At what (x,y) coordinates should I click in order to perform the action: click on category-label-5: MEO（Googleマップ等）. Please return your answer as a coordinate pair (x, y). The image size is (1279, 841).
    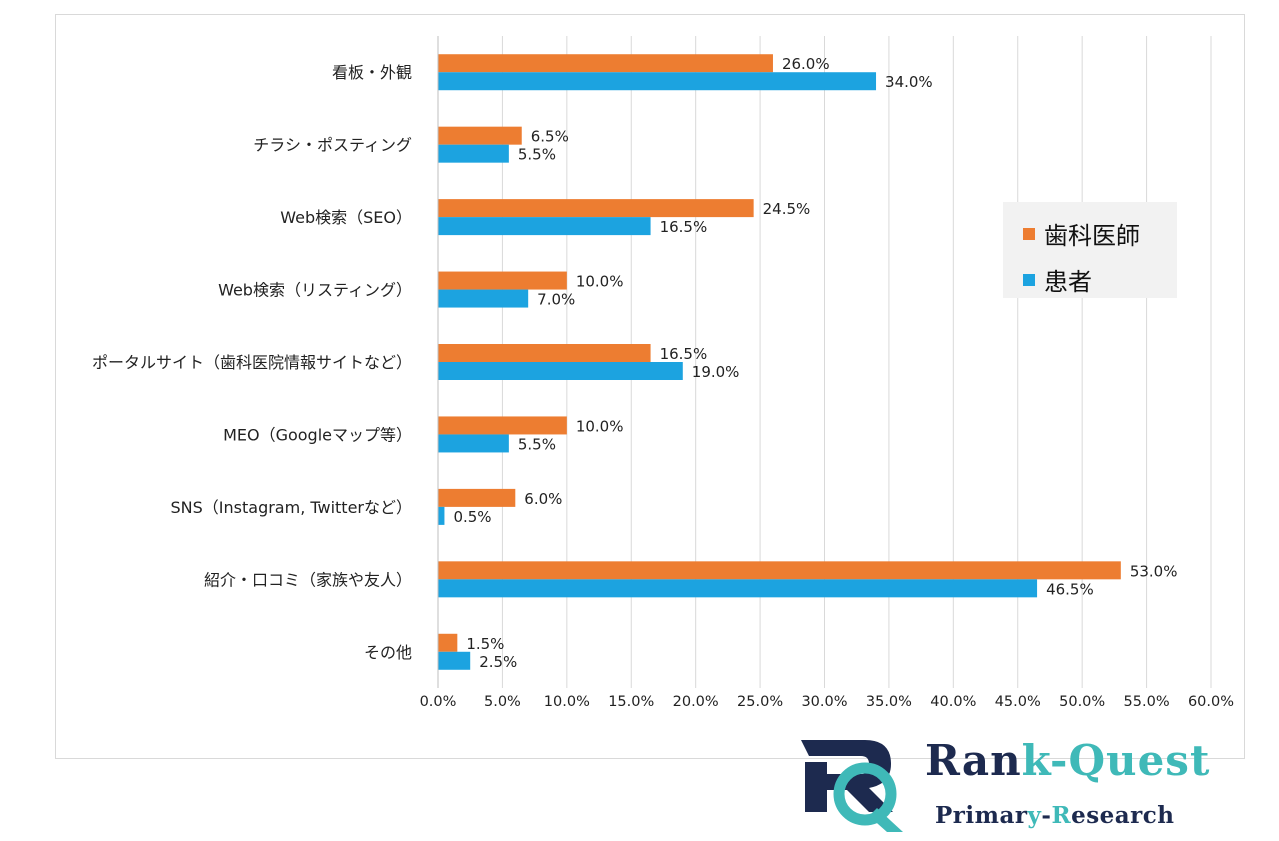
    Looking at the image, I should click on (317, 434).